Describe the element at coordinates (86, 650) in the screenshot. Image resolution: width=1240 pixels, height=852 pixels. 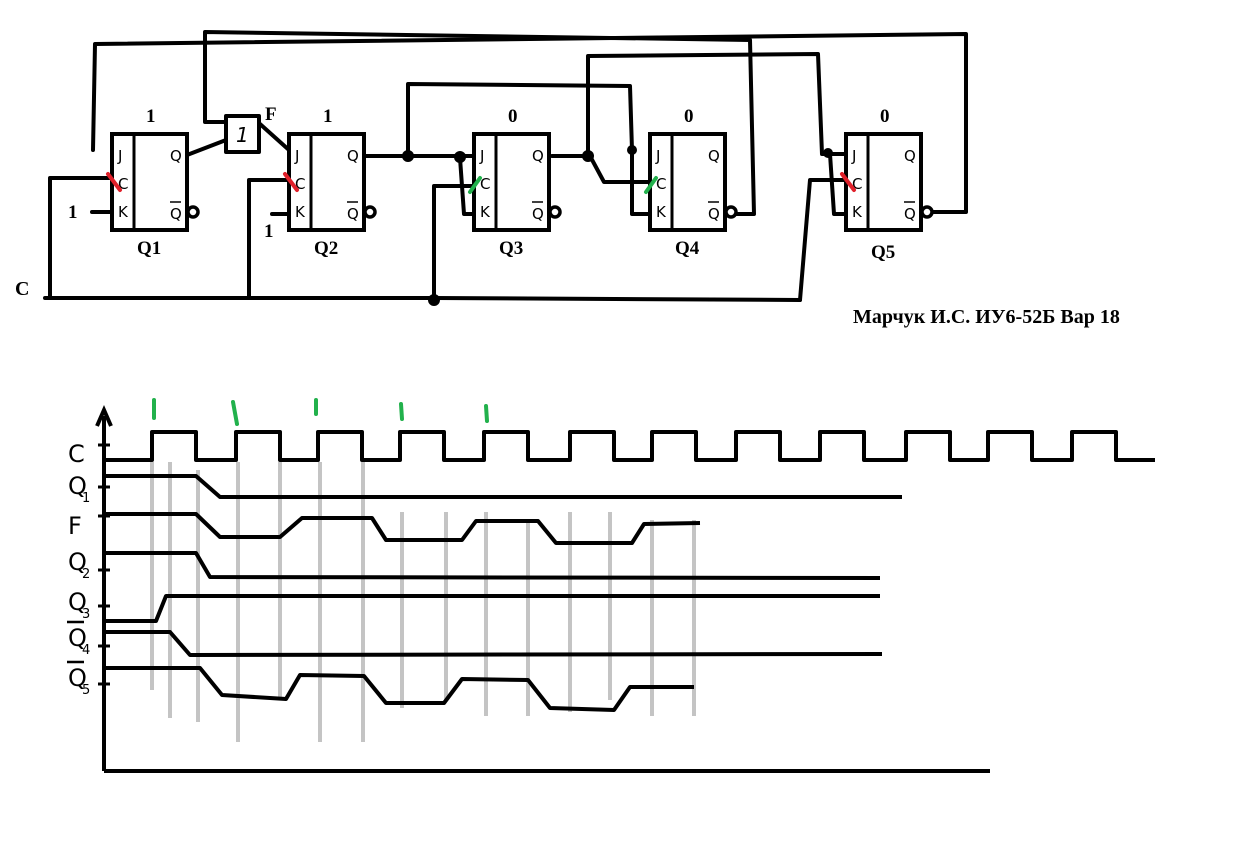
I see `signal-subscript: 4` at that location.